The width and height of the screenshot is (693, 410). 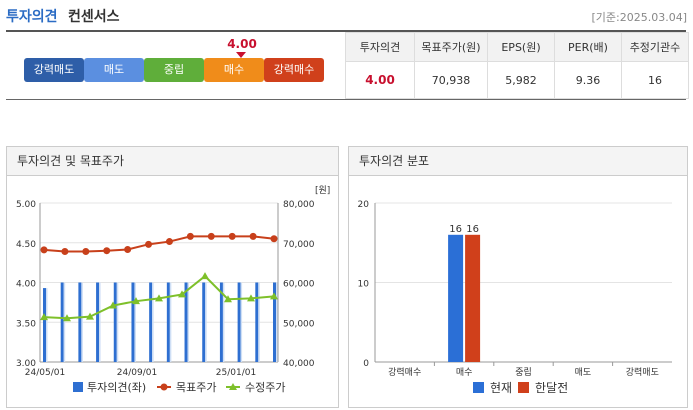 What do you see at coordinates (299, 364) in the screenshot?
I see `y-right-tick-label: 40,000` at bounding box center [299, 364].